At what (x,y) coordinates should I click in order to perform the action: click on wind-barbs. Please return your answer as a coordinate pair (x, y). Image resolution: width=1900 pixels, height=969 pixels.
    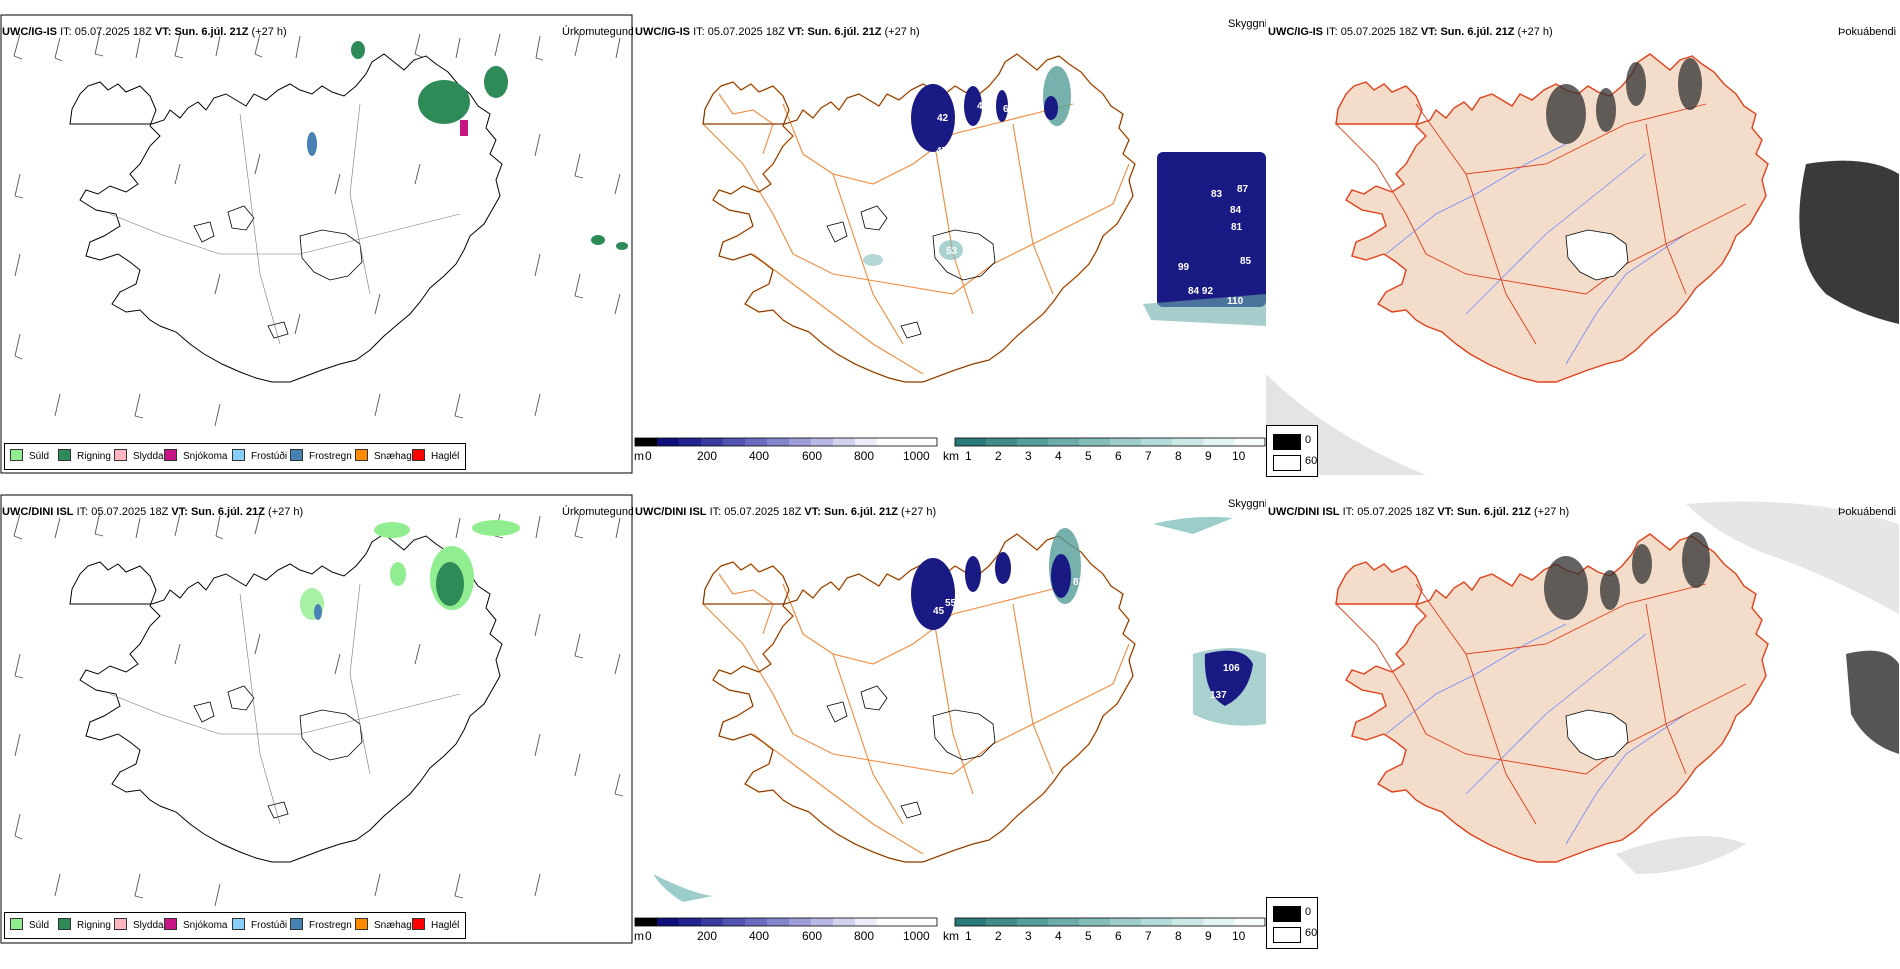
    Looking at the image, I should click on (317, 229).